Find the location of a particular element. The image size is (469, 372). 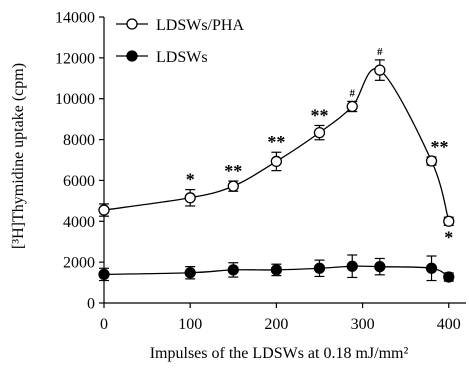

x-axis-title: Impulses of the LDSWs at 0.18 mJ/mm² is located at coordinates (279, 353).